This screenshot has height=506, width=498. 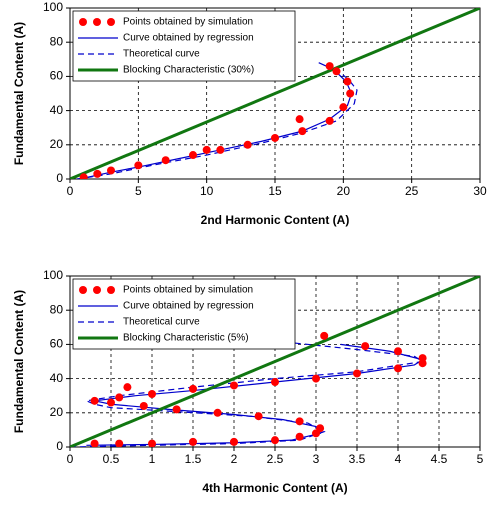 I want to click on legend-label: Blocking Characteristic (30%), so click(x=188, y=70).